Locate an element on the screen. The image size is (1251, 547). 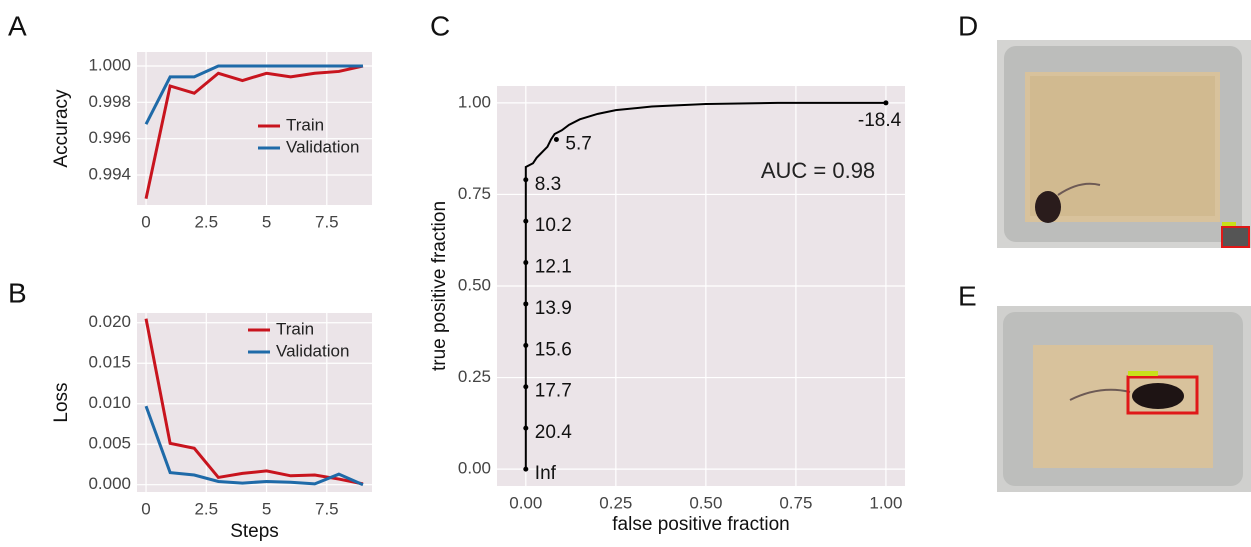
x-tick-label: 0.50 is located at coordinates (705, 502).